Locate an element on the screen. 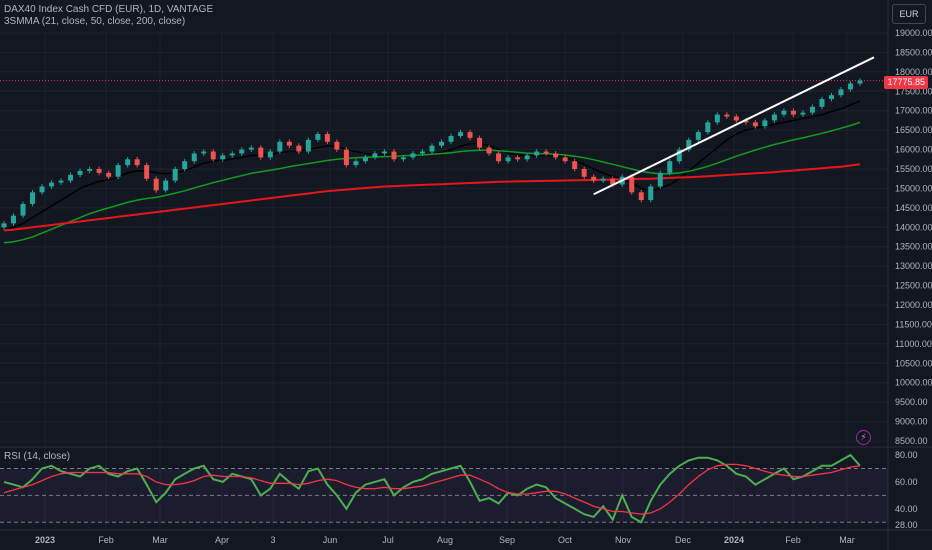 The image size is (932, 550). rsi-tick-label: 60.00 is located at coordinates (906, 482).